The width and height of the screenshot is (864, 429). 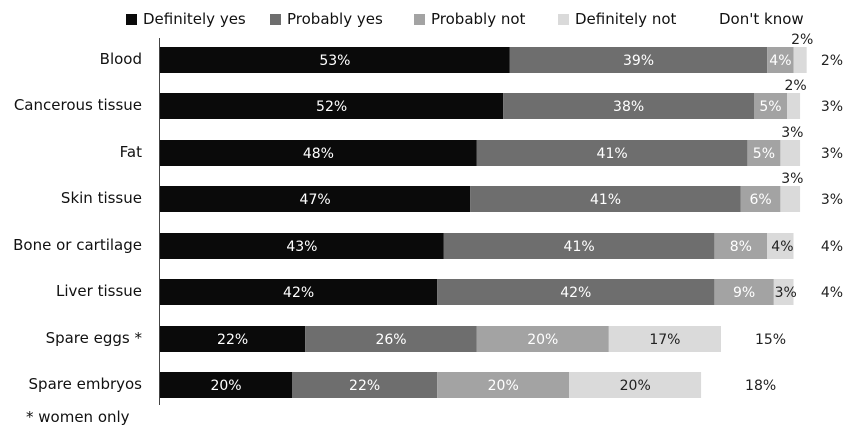 I want to click on legend-label: Definitely not, so click(x=626, y=19).